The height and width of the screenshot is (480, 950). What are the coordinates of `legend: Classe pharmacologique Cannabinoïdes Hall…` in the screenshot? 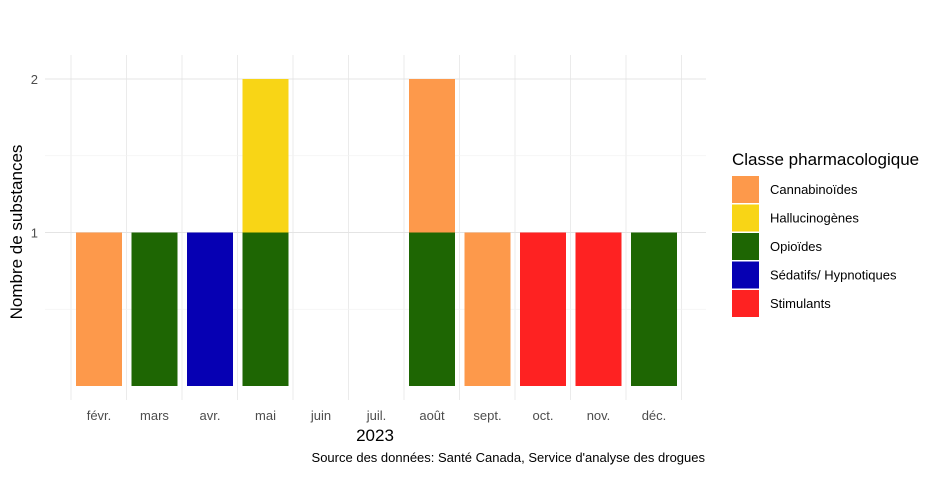 It's located at (825, 233).